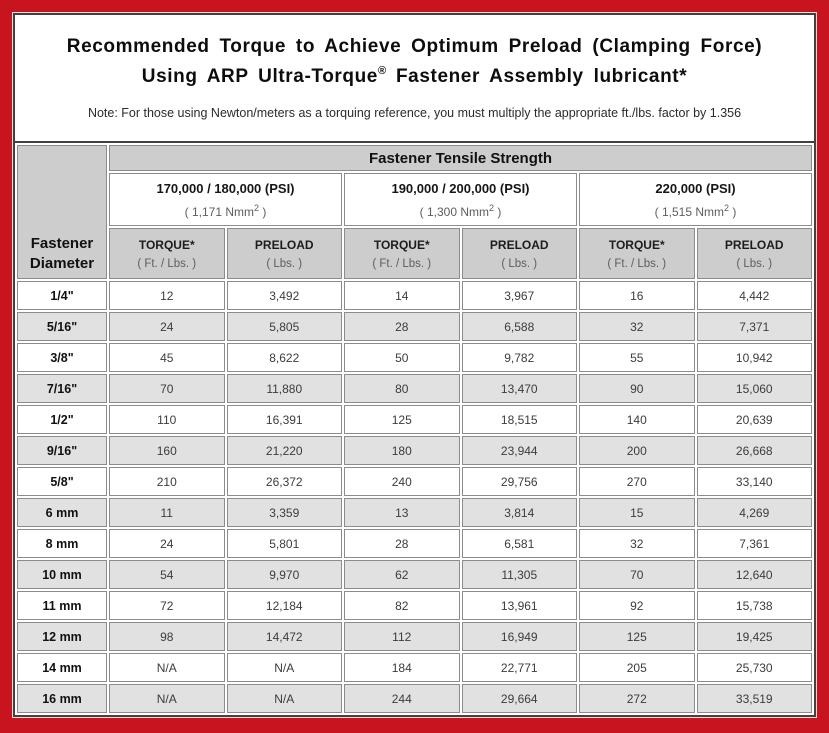 The height and width of the screenshot is (733, 829). I want to click on torque-value-cell: 62, so click(402, 574).